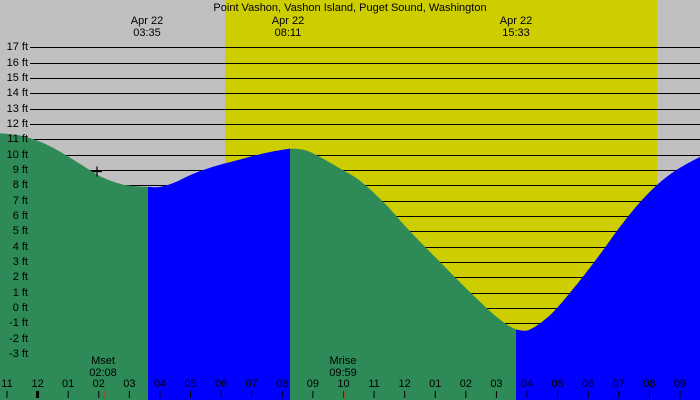 This screenshot has width=700, height=400. Describe the element at coordinates (20, 308) in the screenshot. I see `y-axis-label: 0 ft` at that location.